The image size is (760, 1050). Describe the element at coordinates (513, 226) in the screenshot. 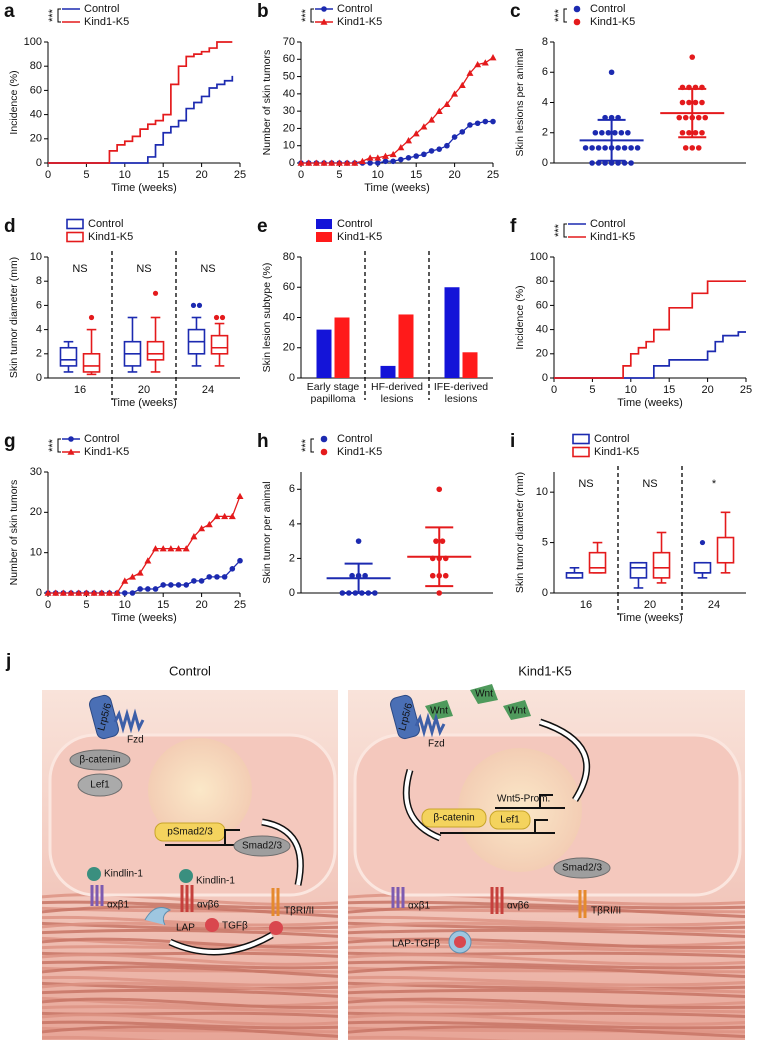

I see `panel-label: f` at that location.